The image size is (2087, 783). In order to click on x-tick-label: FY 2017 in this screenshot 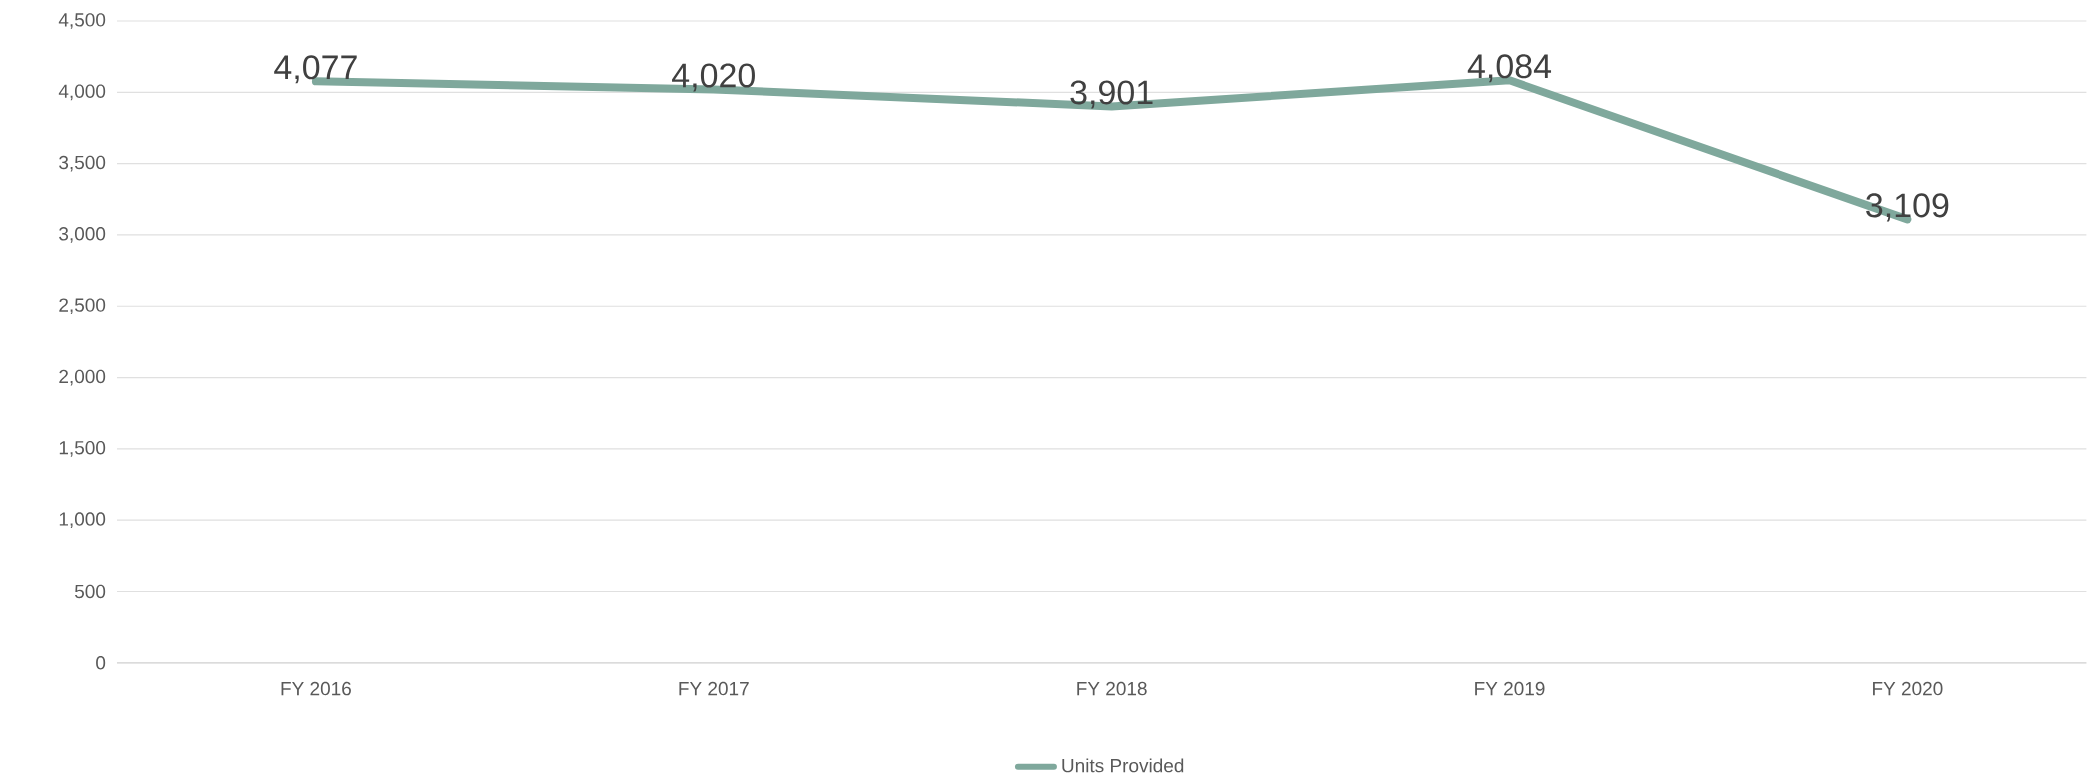, I will do `click(714, 688)`.